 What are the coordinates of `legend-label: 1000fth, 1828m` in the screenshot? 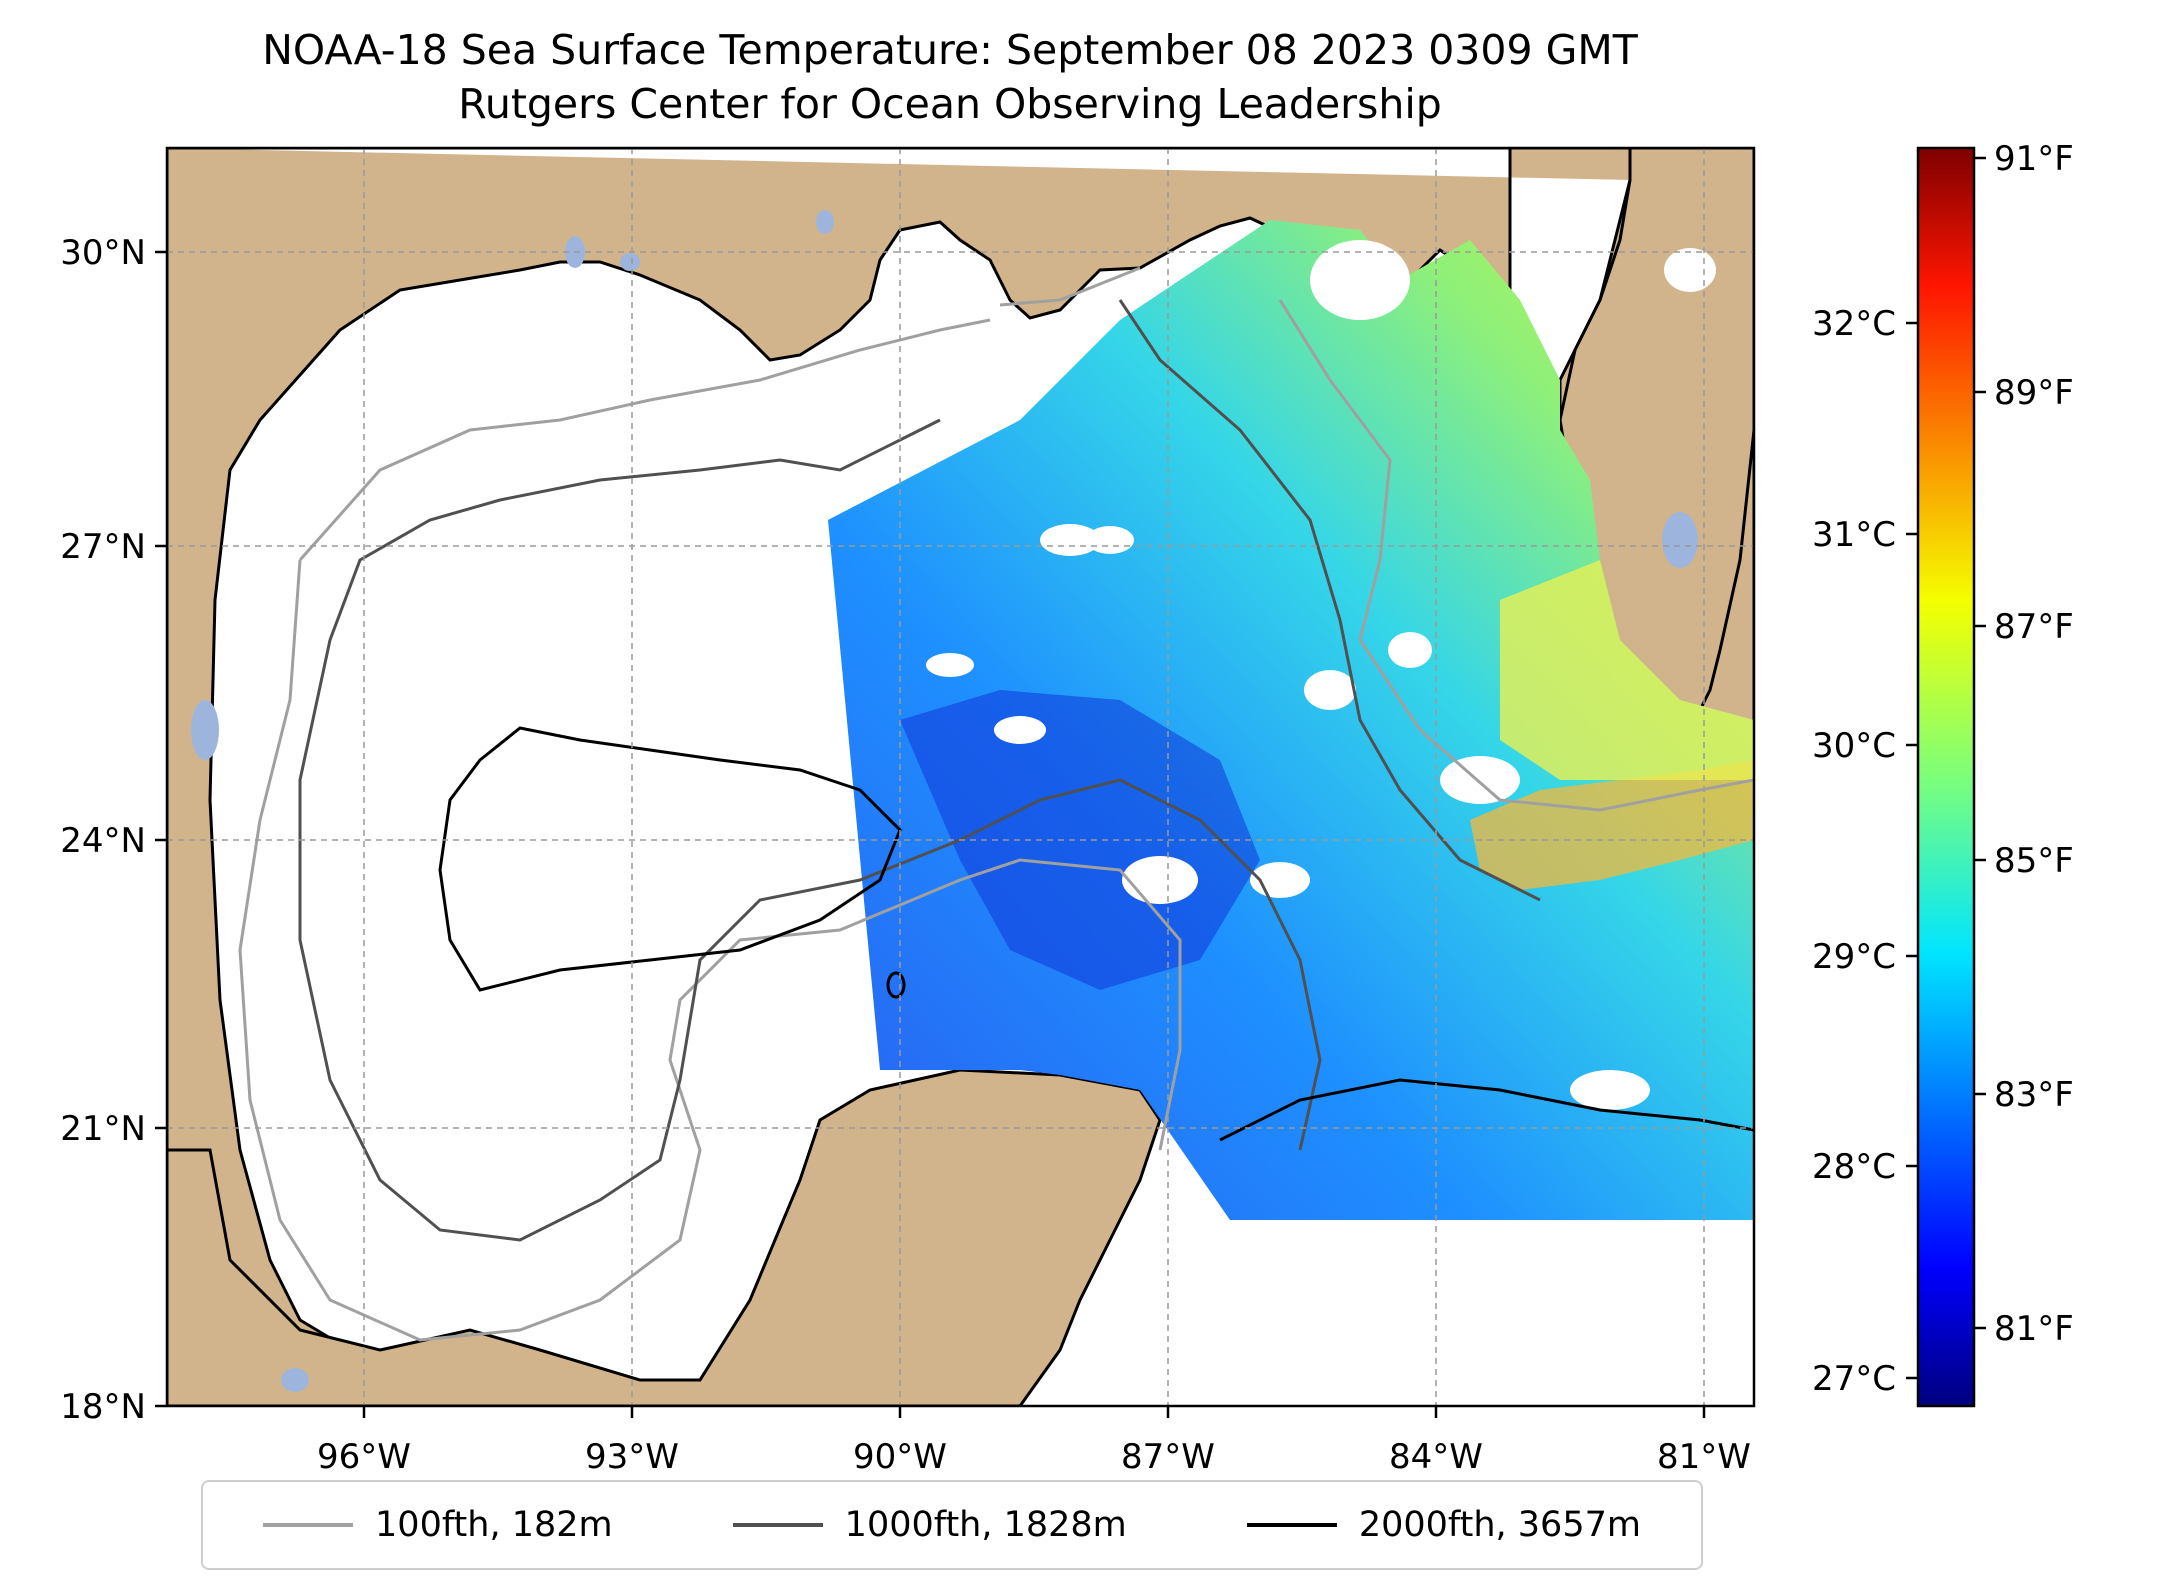 It's located at (985, 1525).